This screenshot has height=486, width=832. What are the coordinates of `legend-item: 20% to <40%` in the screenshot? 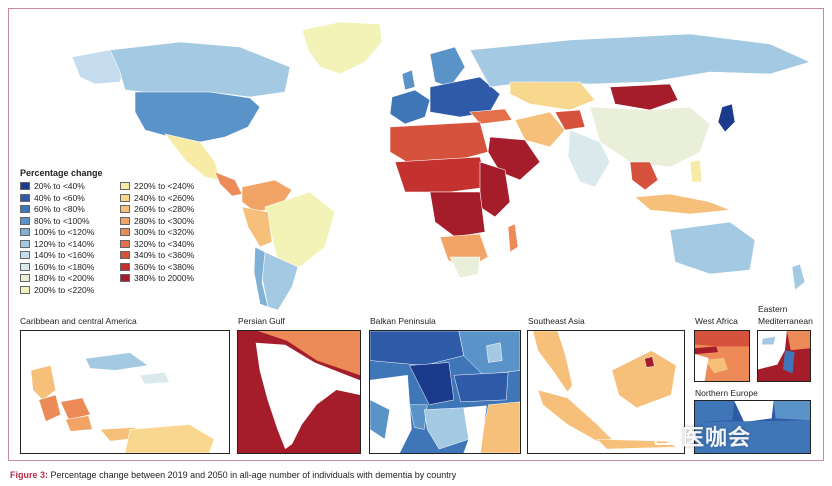 It's located at (70, 186).